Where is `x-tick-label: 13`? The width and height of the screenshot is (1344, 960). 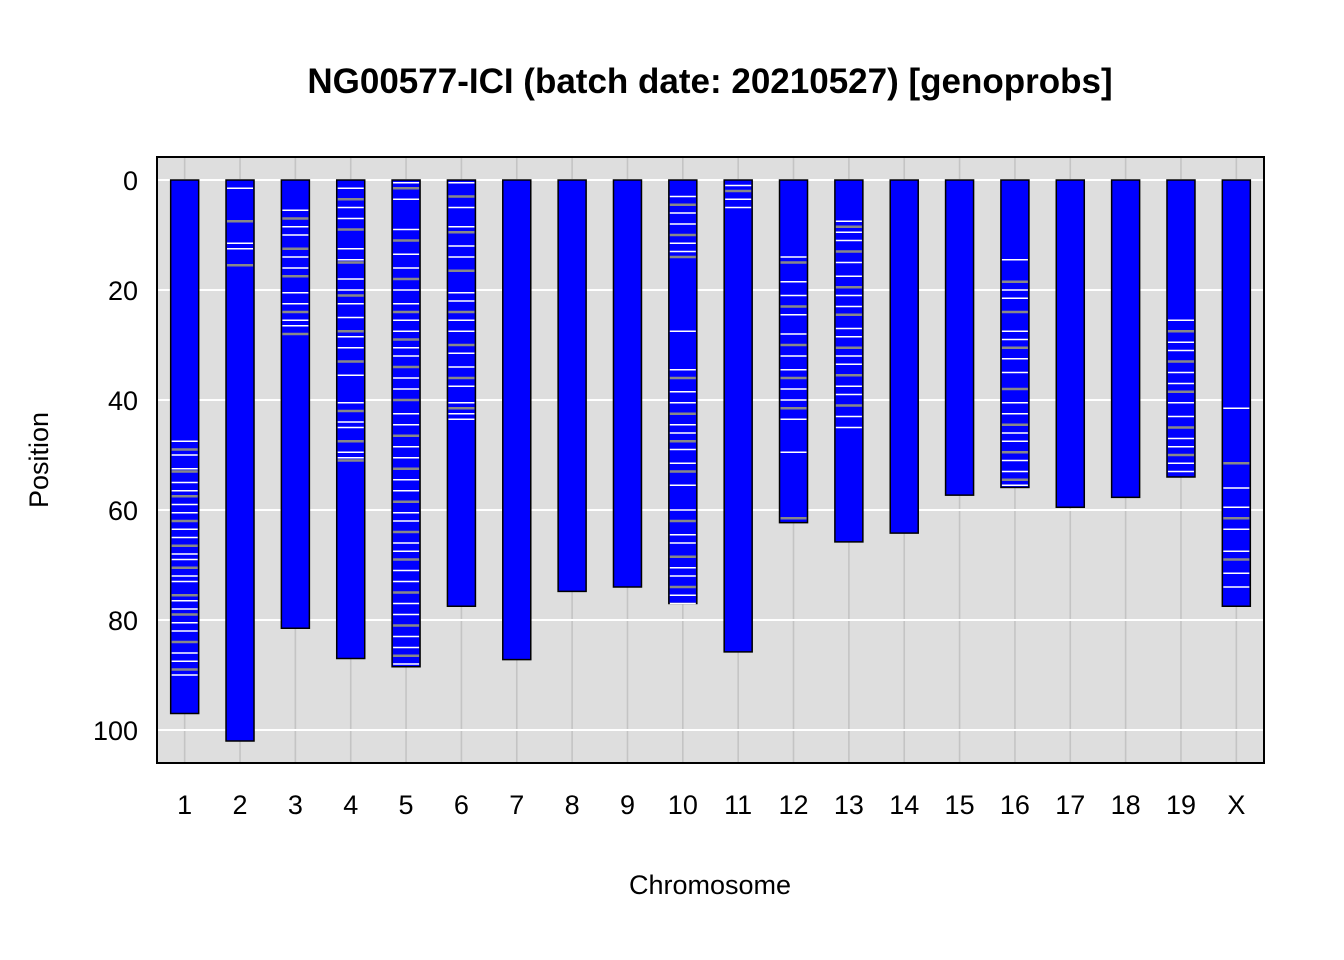
x-tick-label: 13 is located at coordinates (849, 805).